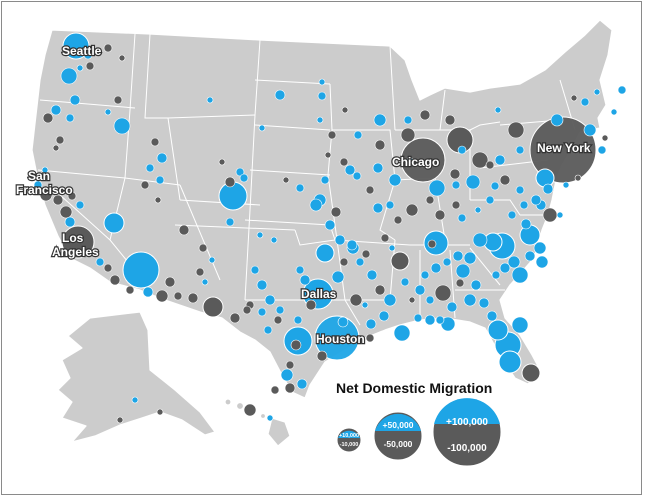  Describe the element at coordinates (82, 51) in the screenshot. I see `label-seattle: Seattle` at that location.